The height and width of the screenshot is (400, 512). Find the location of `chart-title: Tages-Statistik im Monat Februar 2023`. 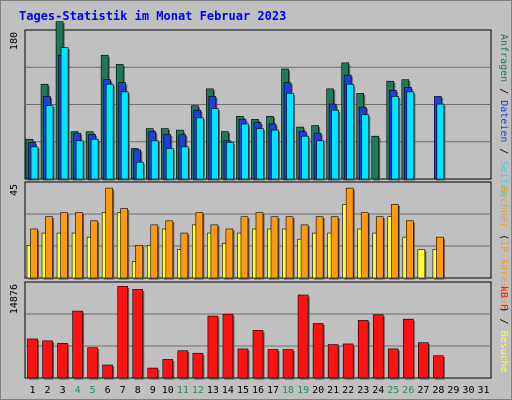

chart-title: Tages-Statistik im Monat Februar 2023 is located at coordinates (153, 16).